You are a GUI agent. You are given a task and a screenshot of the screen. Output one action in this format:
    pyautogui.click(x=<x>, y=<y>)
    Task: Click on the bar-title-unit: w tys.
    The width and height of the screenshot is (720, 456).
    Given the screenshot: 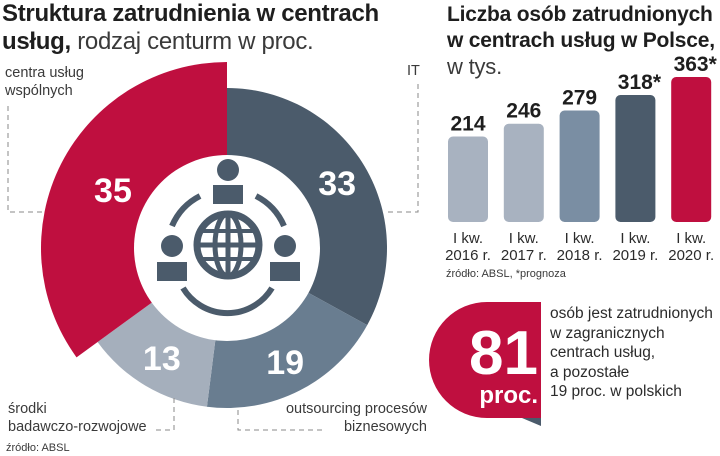 What is the action you would take?
    pyautogui.click(x=475, y=66)
    